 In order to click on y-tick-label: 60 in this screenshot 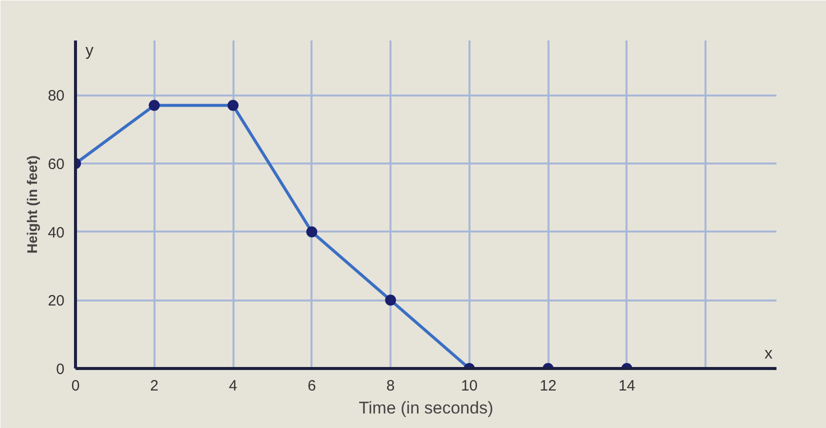, I will do `click(56, 164)`.